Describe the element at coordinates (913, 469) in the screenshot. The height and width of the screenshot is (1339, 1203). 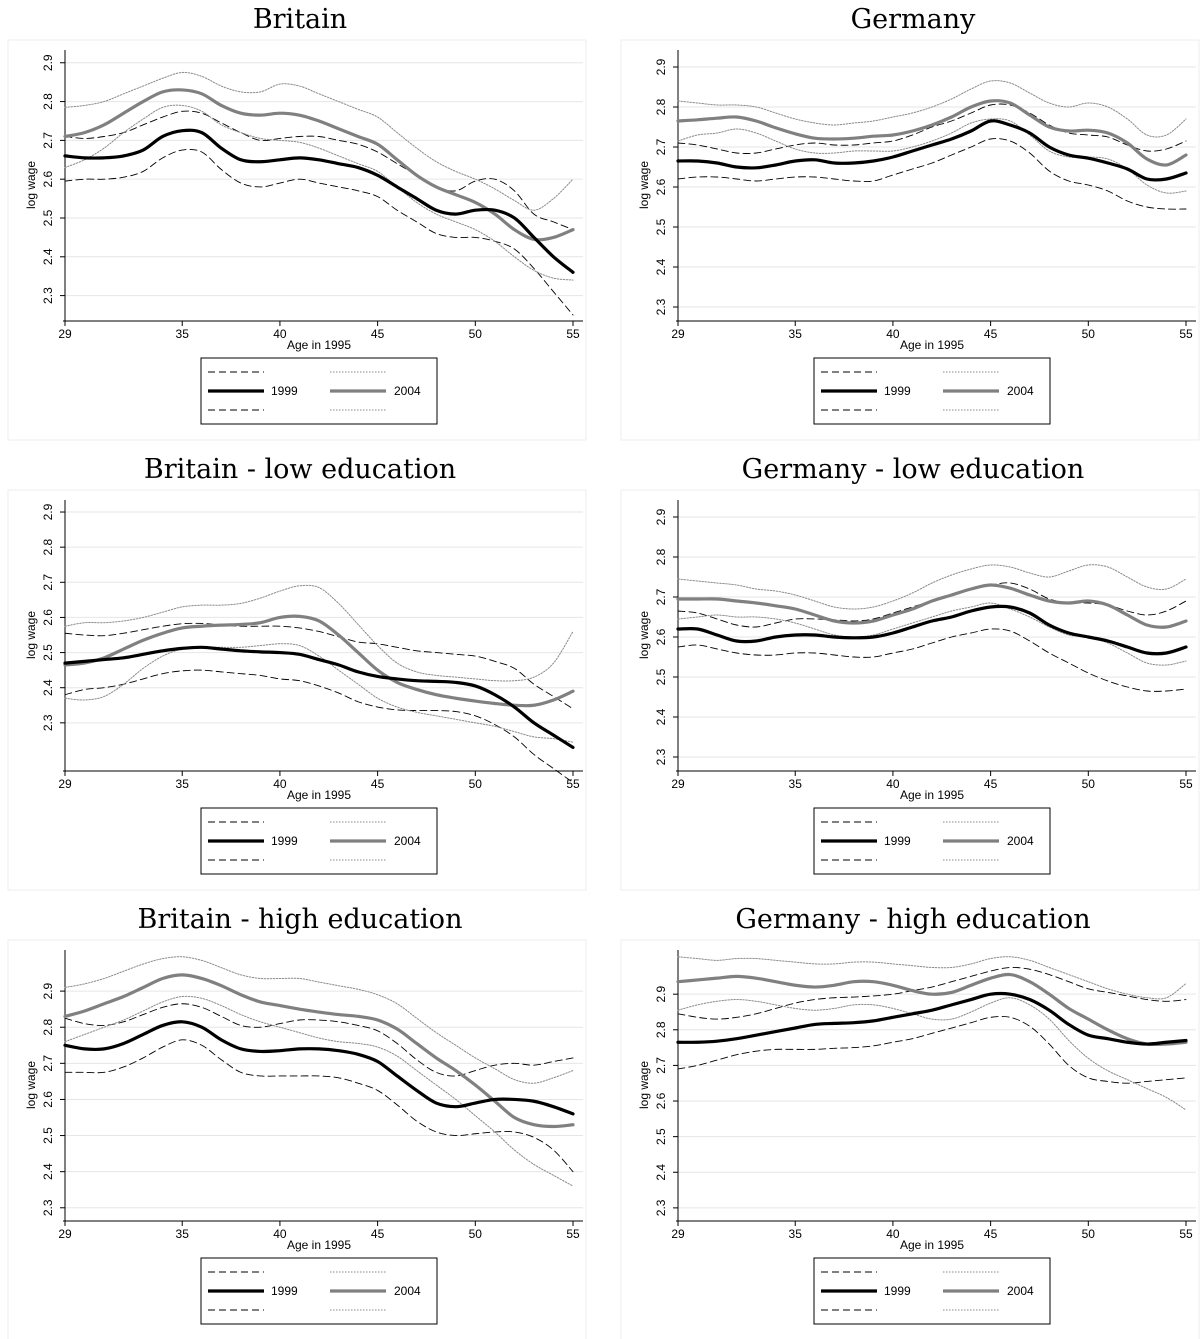
I see `chart-title: Germany - low education` at that location.